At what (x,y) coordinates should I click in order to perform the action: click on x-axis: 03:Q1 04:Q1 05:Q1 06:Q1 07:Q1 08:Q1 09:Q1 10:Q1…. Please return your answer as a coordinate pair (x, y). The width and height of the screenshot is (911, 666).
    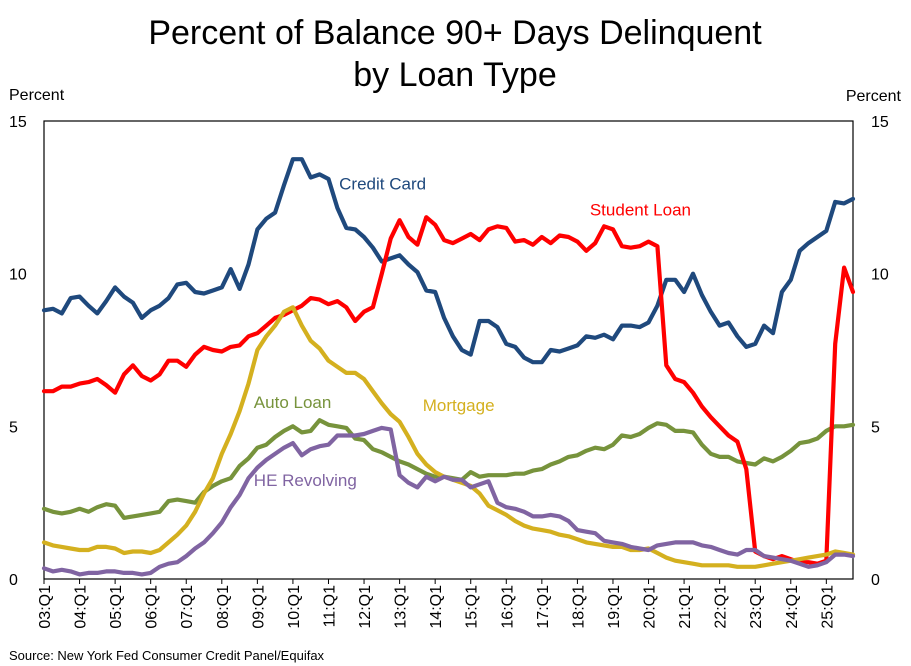
    Looking at the image, I should click on (436, 604).